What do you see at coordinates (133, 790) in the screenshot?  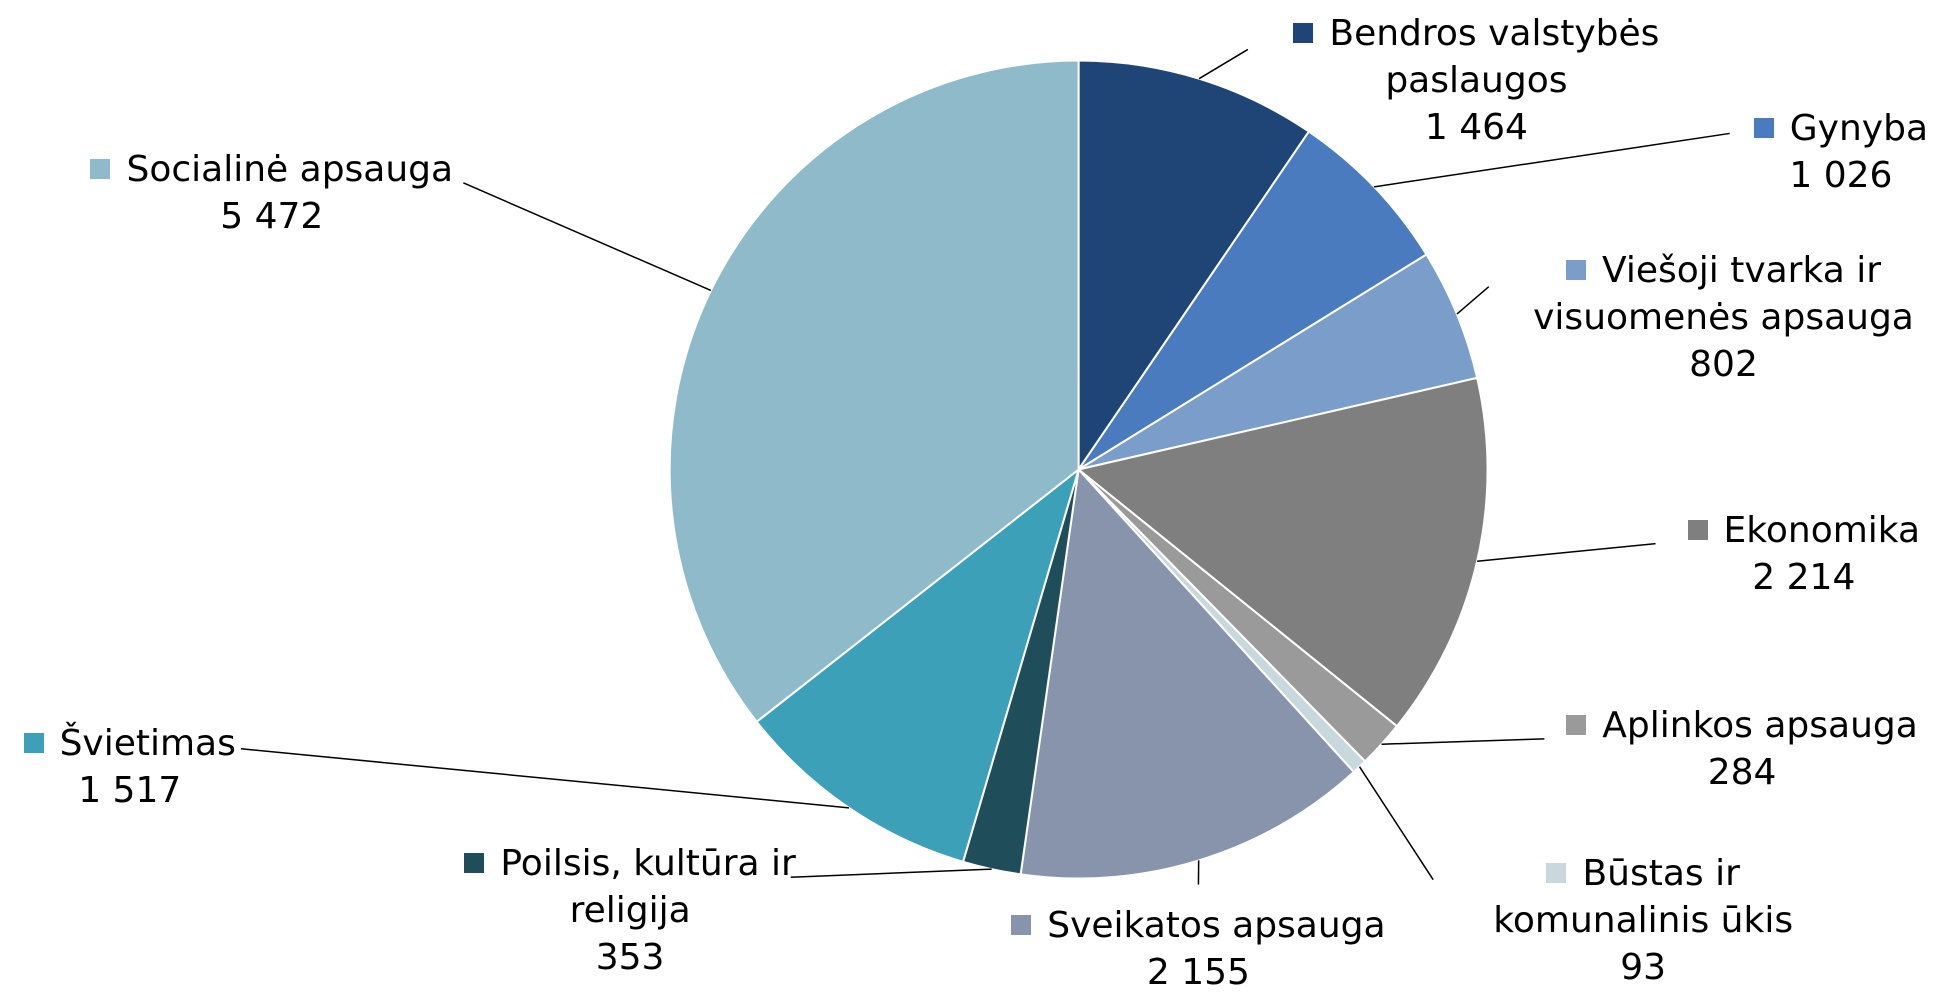 I see `value-label: 1 517` at bounding box center [133, 790].